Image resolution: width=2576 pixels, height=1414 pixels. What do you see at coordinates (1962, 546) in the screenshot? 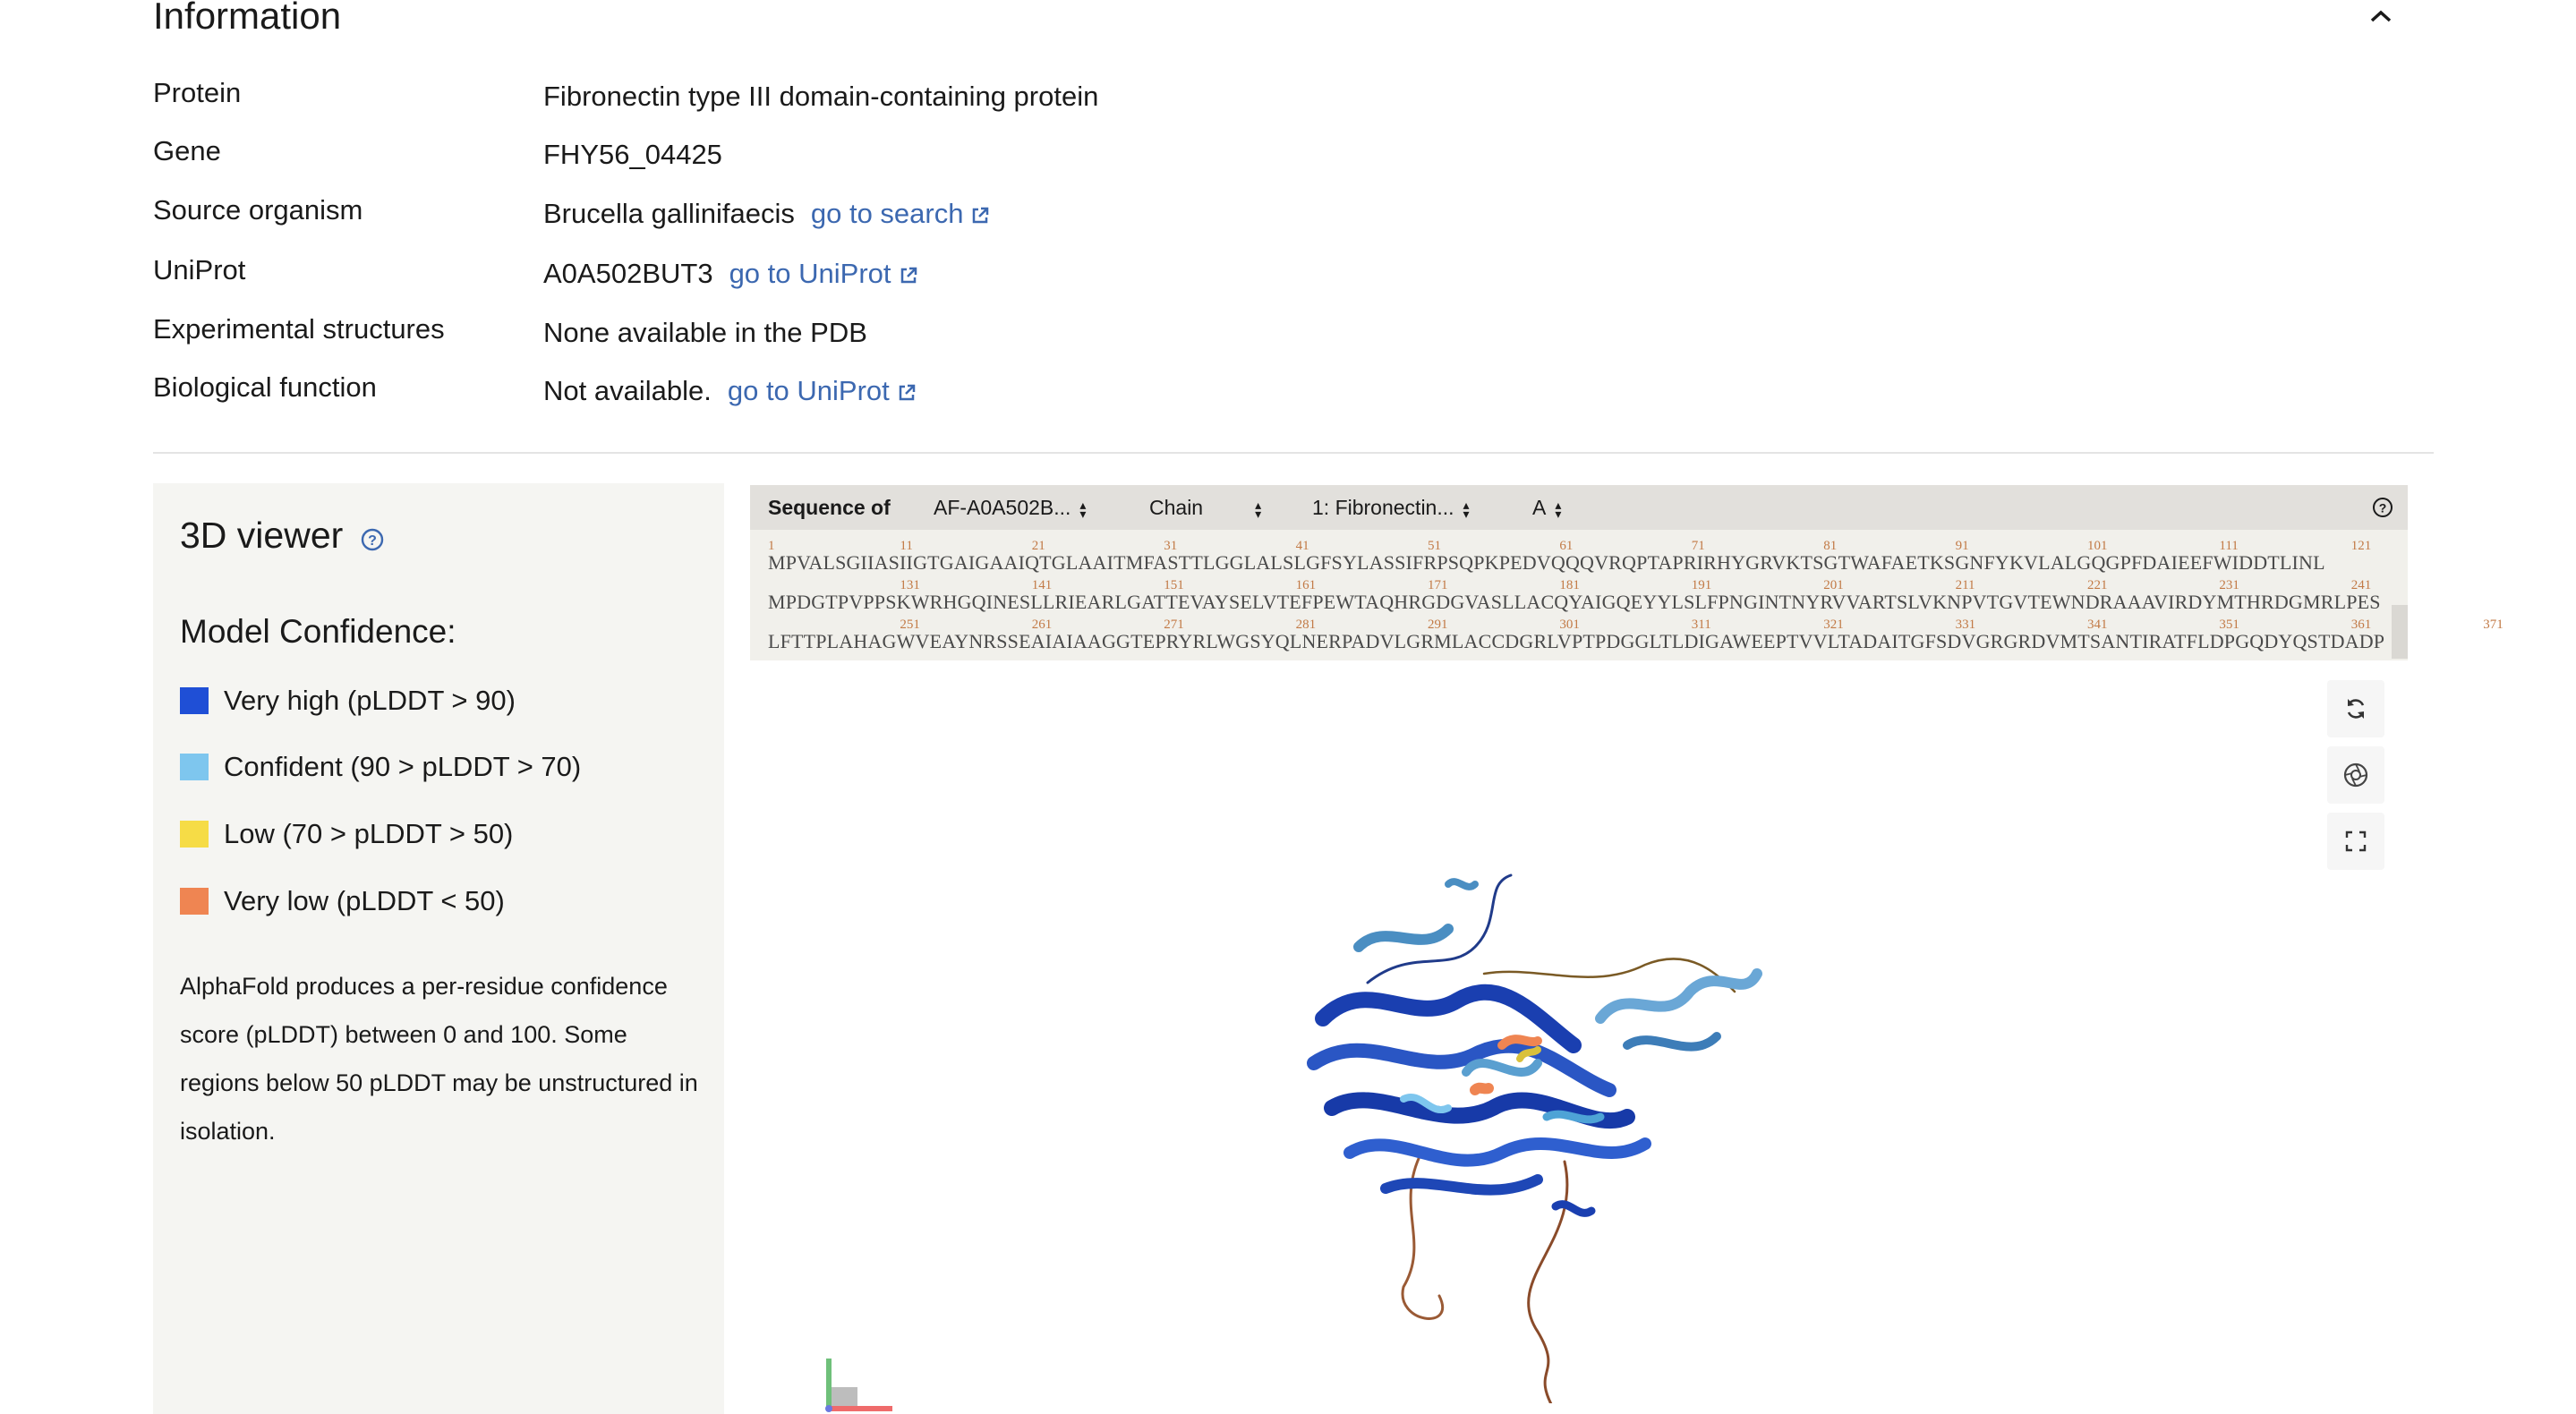
I see `sequence-position-number: 91` at bounding box center [1962, 546].